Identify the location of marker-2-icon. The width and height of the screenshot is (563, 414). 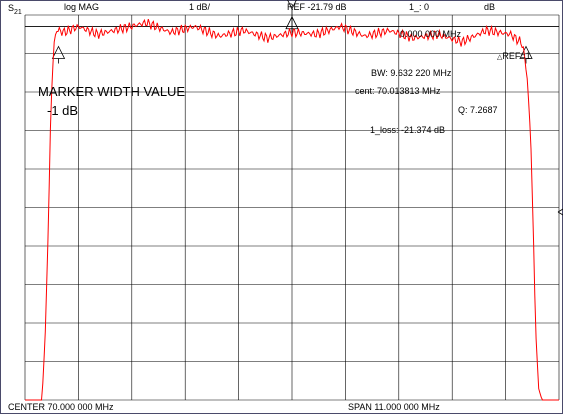
(58, 54).